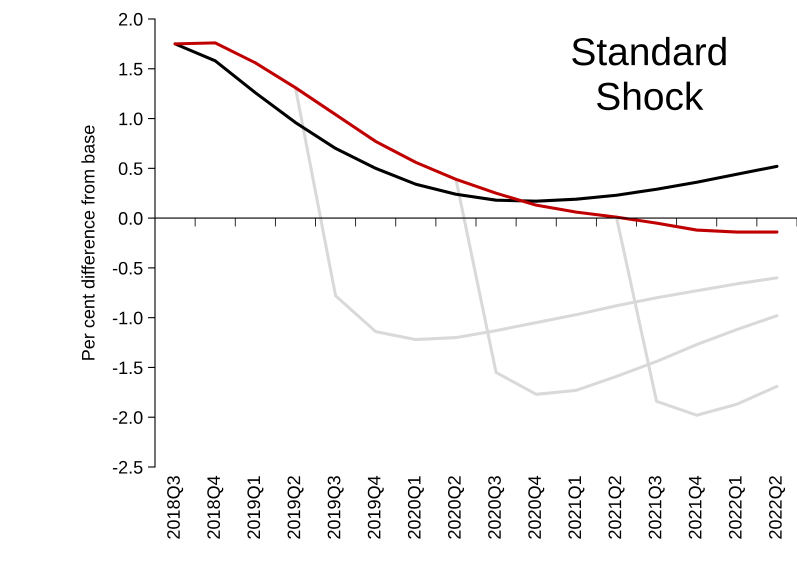 This screenshot has width=797, height=571. Describe the element at coordinates (296, 507) in the screenshot. I see `x-tick-label: 2019Q2` at that location.